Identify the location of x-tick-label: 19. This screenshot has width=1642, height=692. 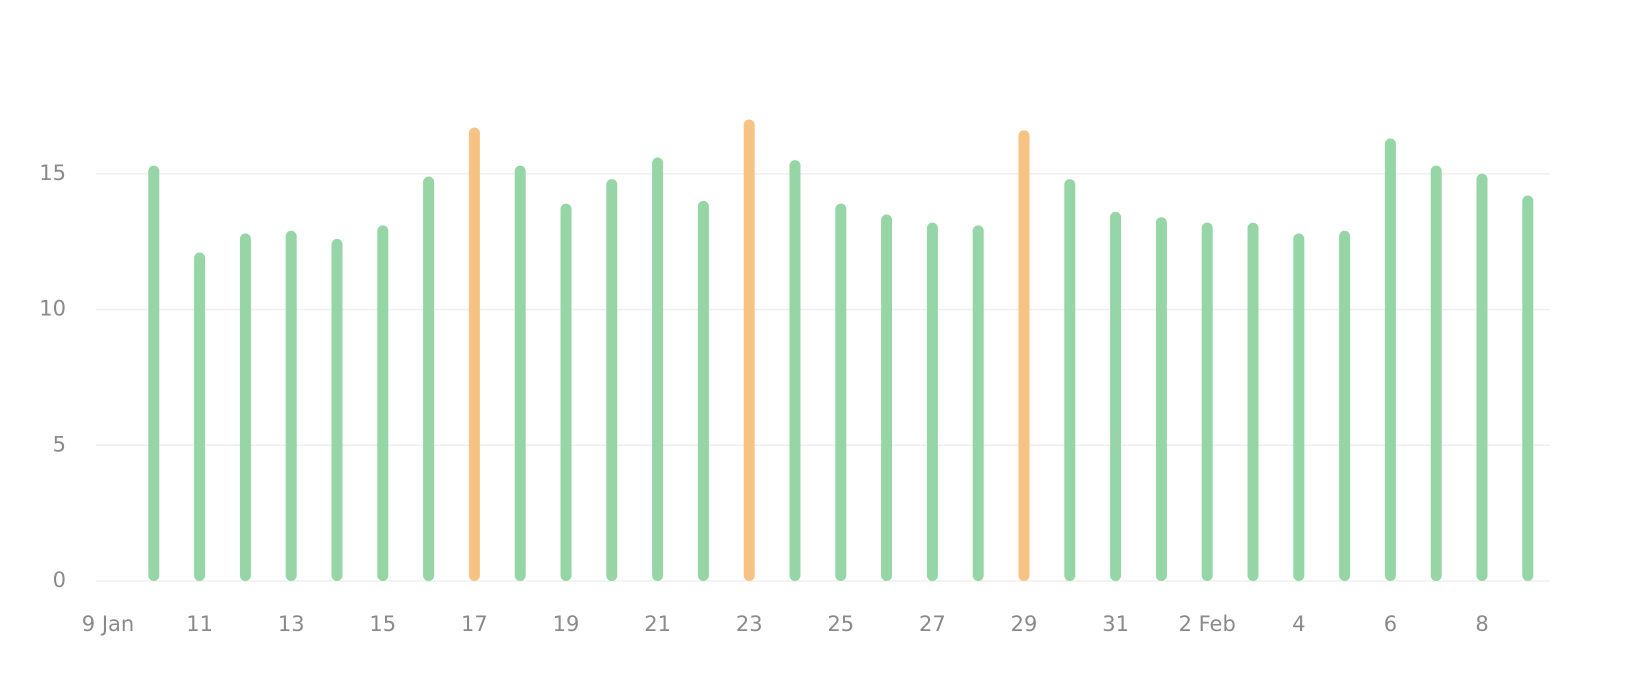
(566, 624).